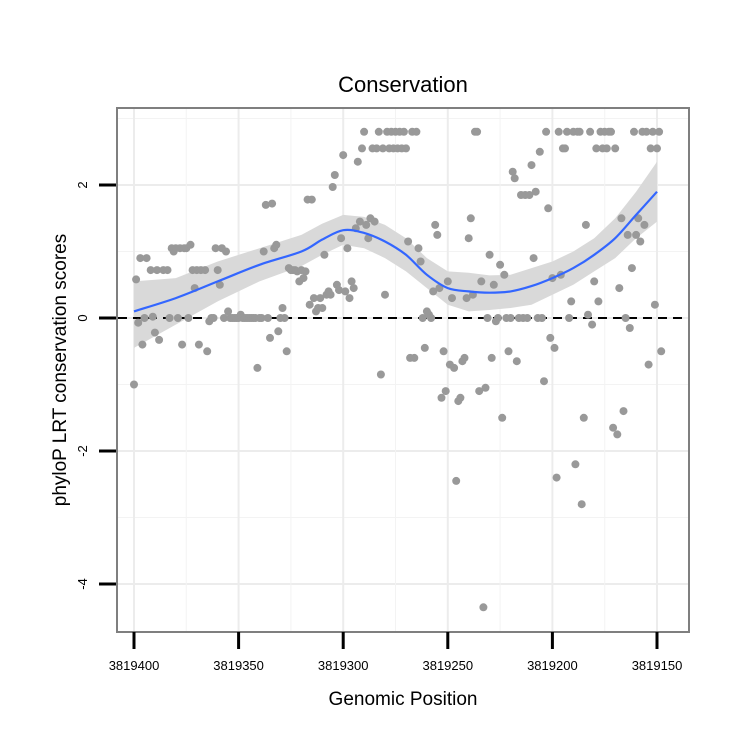  What do you see at coordinates (82, 317) in the screenshot?
I see `y-tick-label: 0` at bounding box center [82, 317].